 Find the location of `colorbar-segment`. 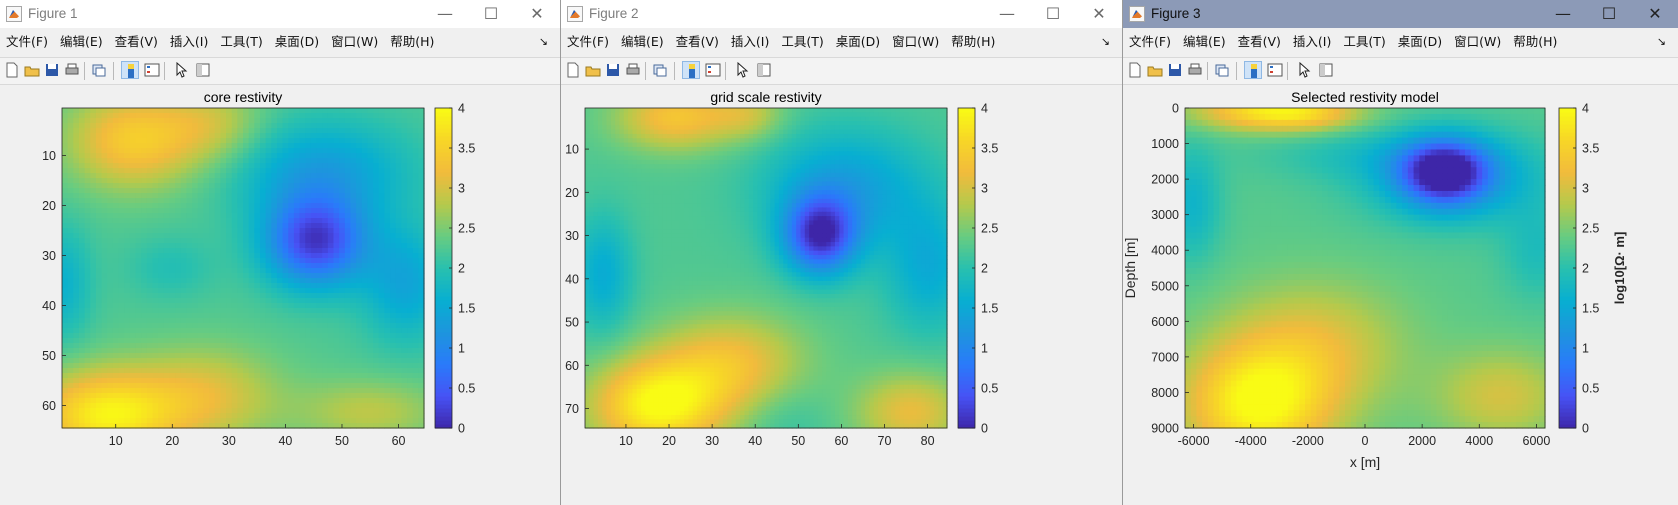

colorbar-segment is located at coordinates (443, 310).